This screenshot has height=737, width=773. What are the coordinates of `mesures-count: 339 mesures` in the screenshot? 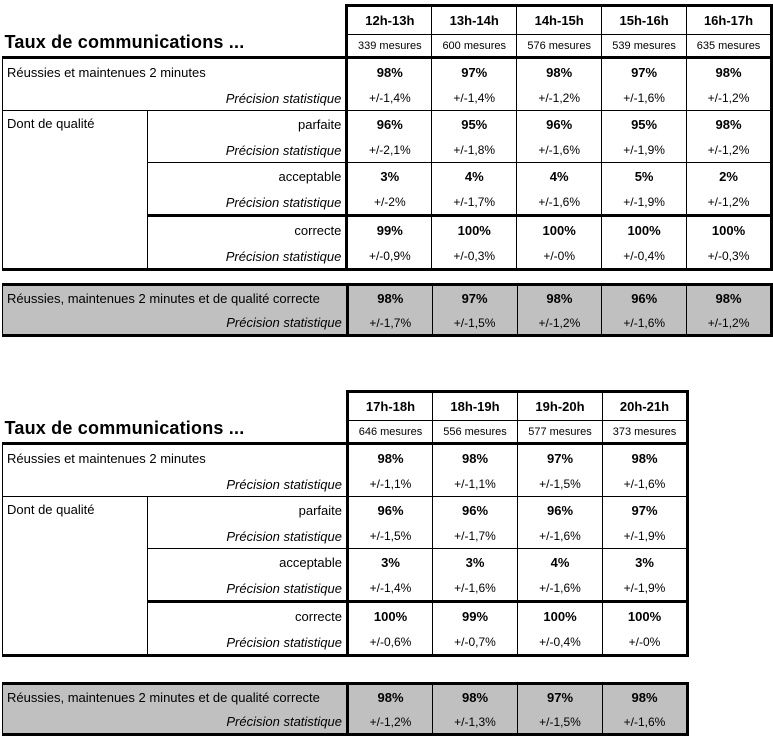 It's located at (389, 46).